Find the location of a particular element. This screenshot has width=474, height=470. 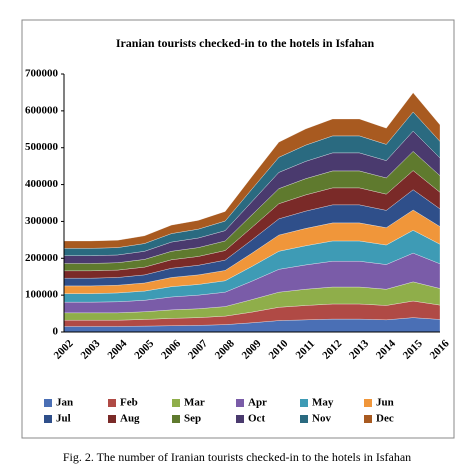

legend-label: Jul is located at coordinates (63, 419).